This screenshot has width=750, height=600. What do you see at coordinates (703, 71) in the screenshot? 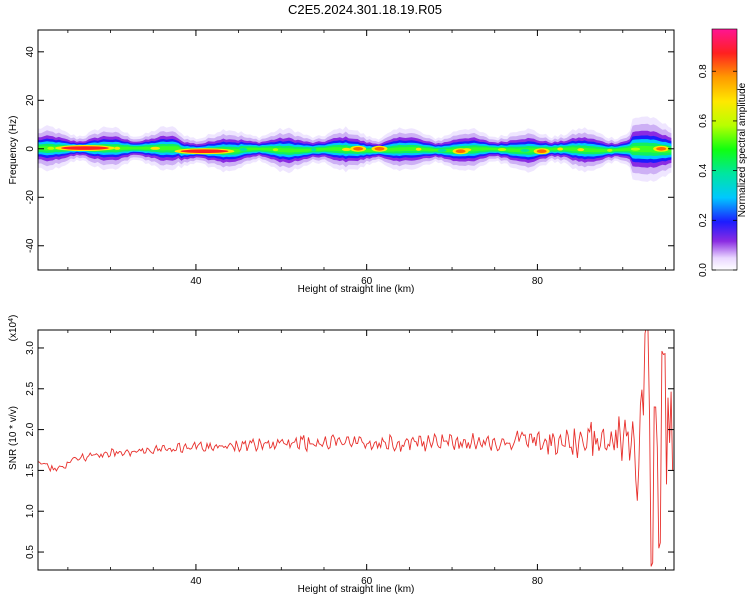
I see `colorbar-tick-label: 0.8` at bounding box center [703, 71].